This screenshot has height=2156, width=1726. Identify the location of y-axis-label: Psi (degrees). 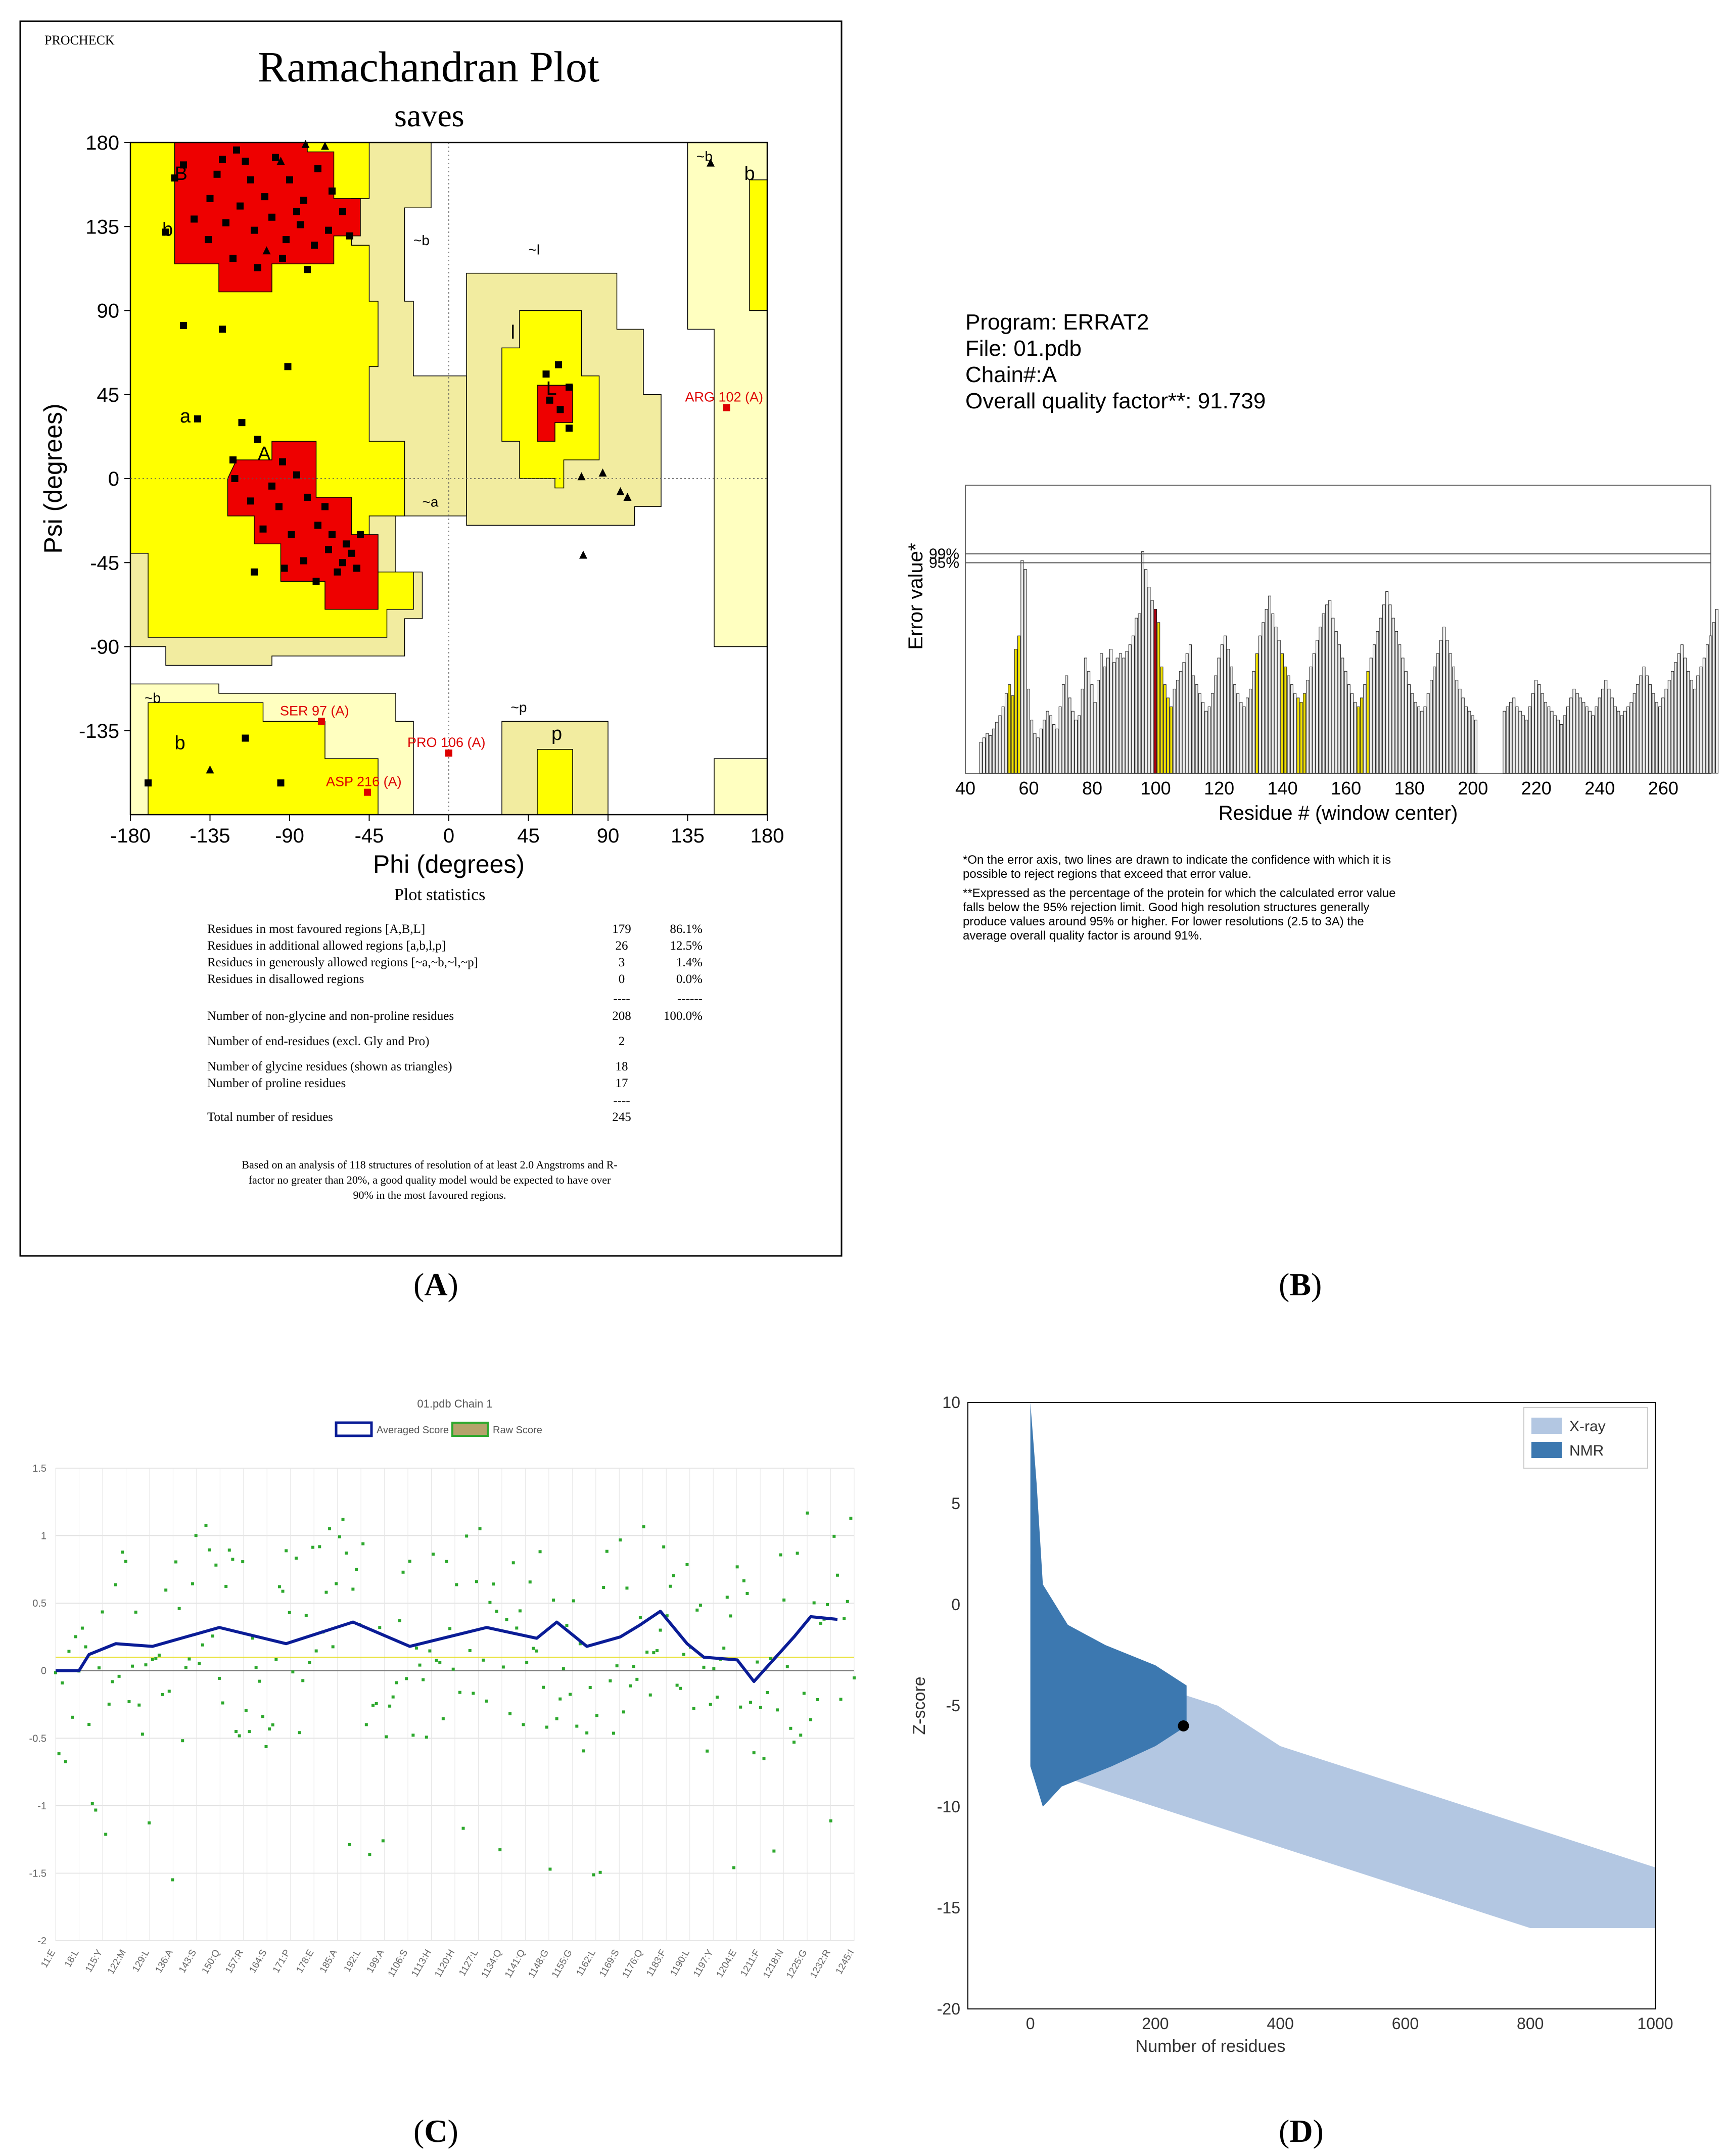
(53, 478).